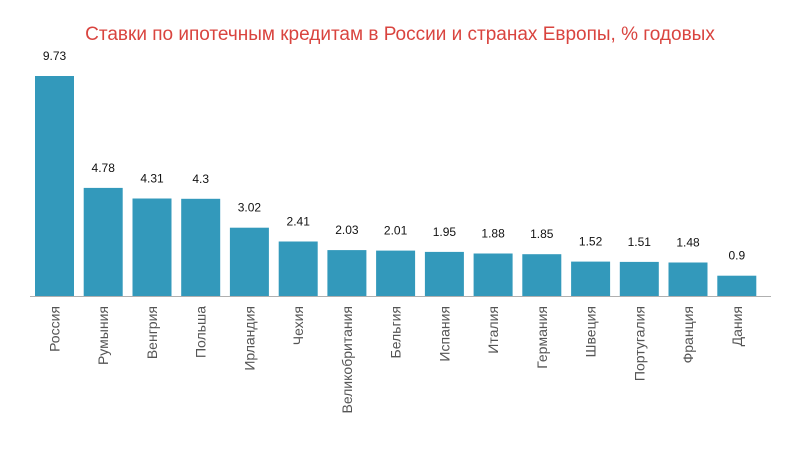 Image resolution: width=800 pixels, height=450 pixels. What do you see at coordinates (249, 338) in the screenshot?
I see `category-label: Ирландия` at bounding box center [249, 338].